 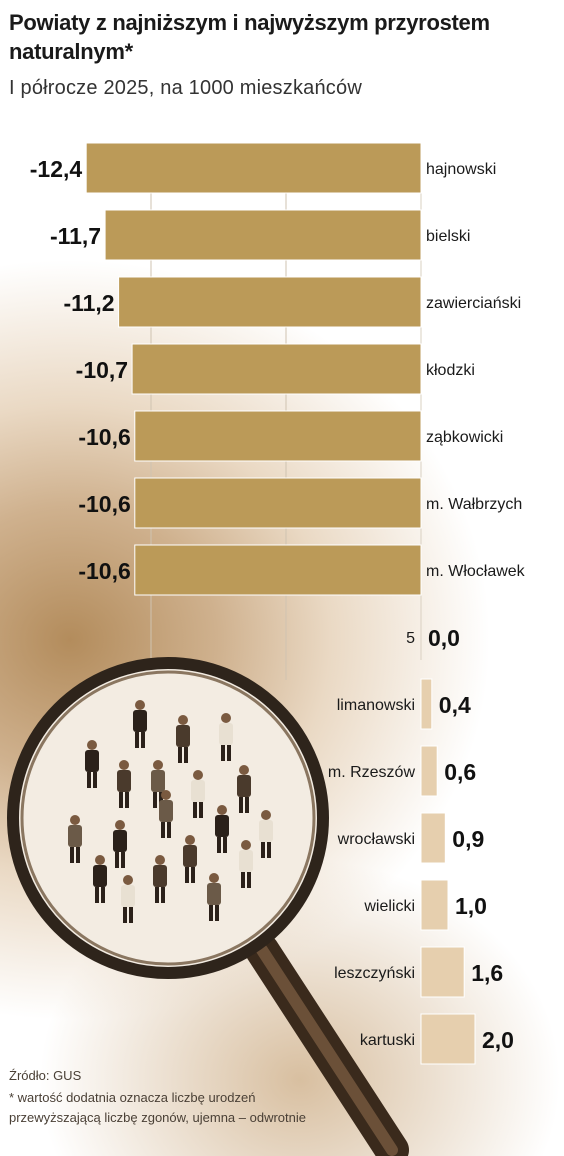 I want to click on category-label: m. Włocławek, so click(x=476, y=571).